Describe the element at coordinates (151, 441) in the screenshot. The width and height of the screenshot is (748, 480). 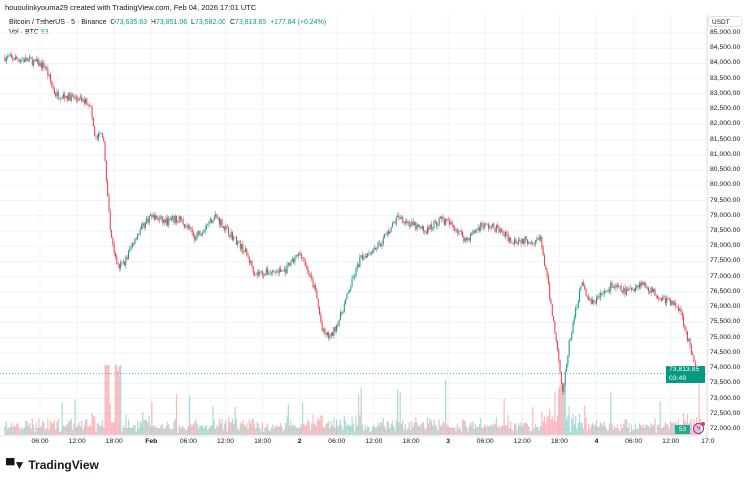
I see `time-tick: Feb` at that location.